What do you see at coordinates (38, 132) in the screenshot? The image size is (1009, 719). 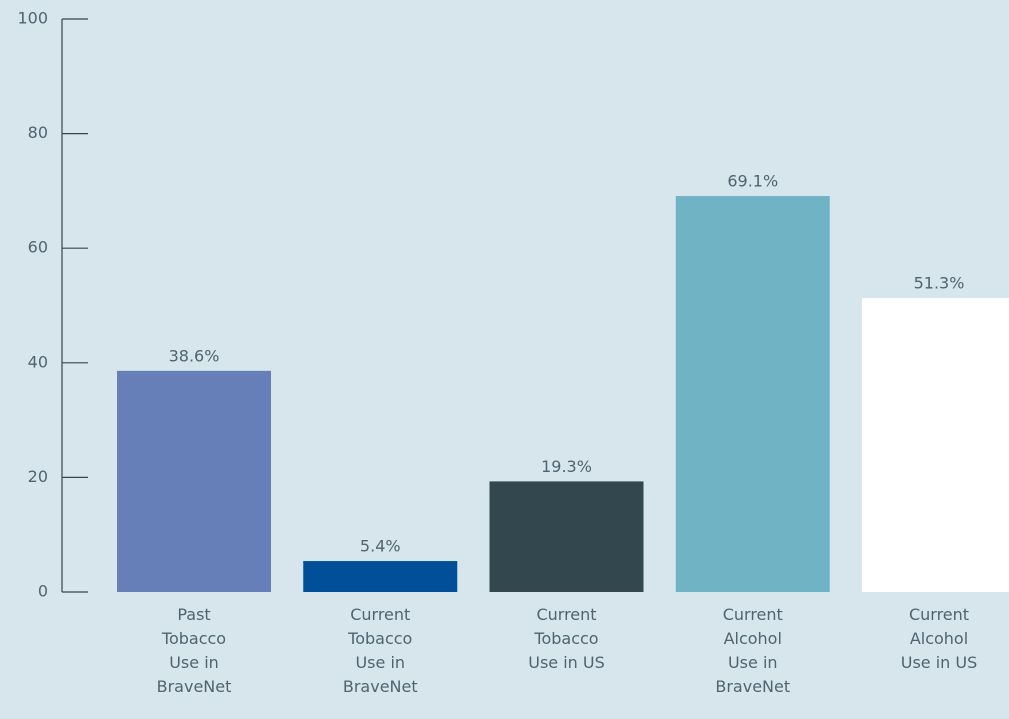 I see `y-tick-label: 80` at bounding box center [38, 132].